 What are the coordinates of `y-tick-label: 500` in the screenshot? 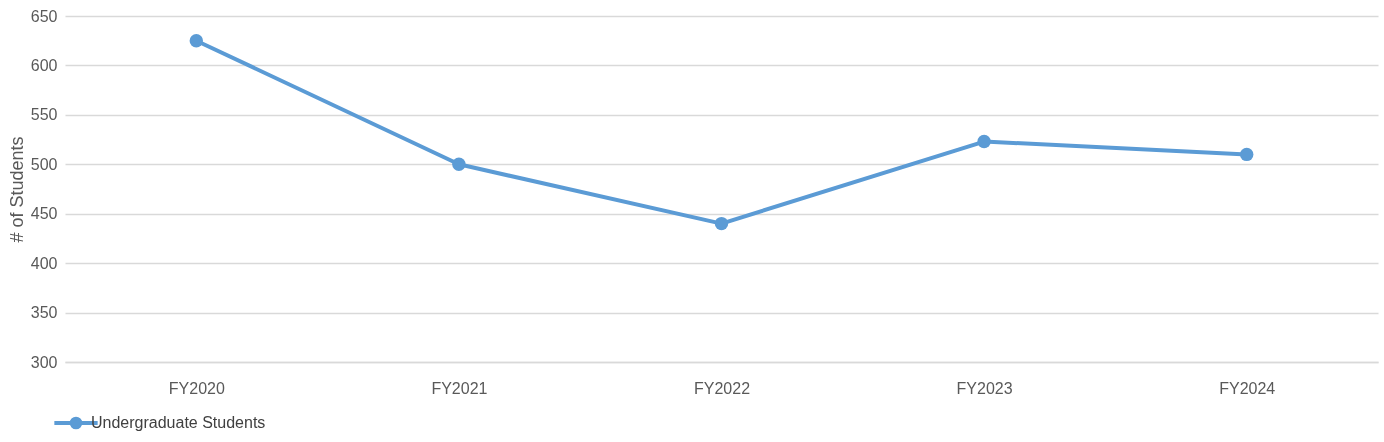 It's located at (44, 164).